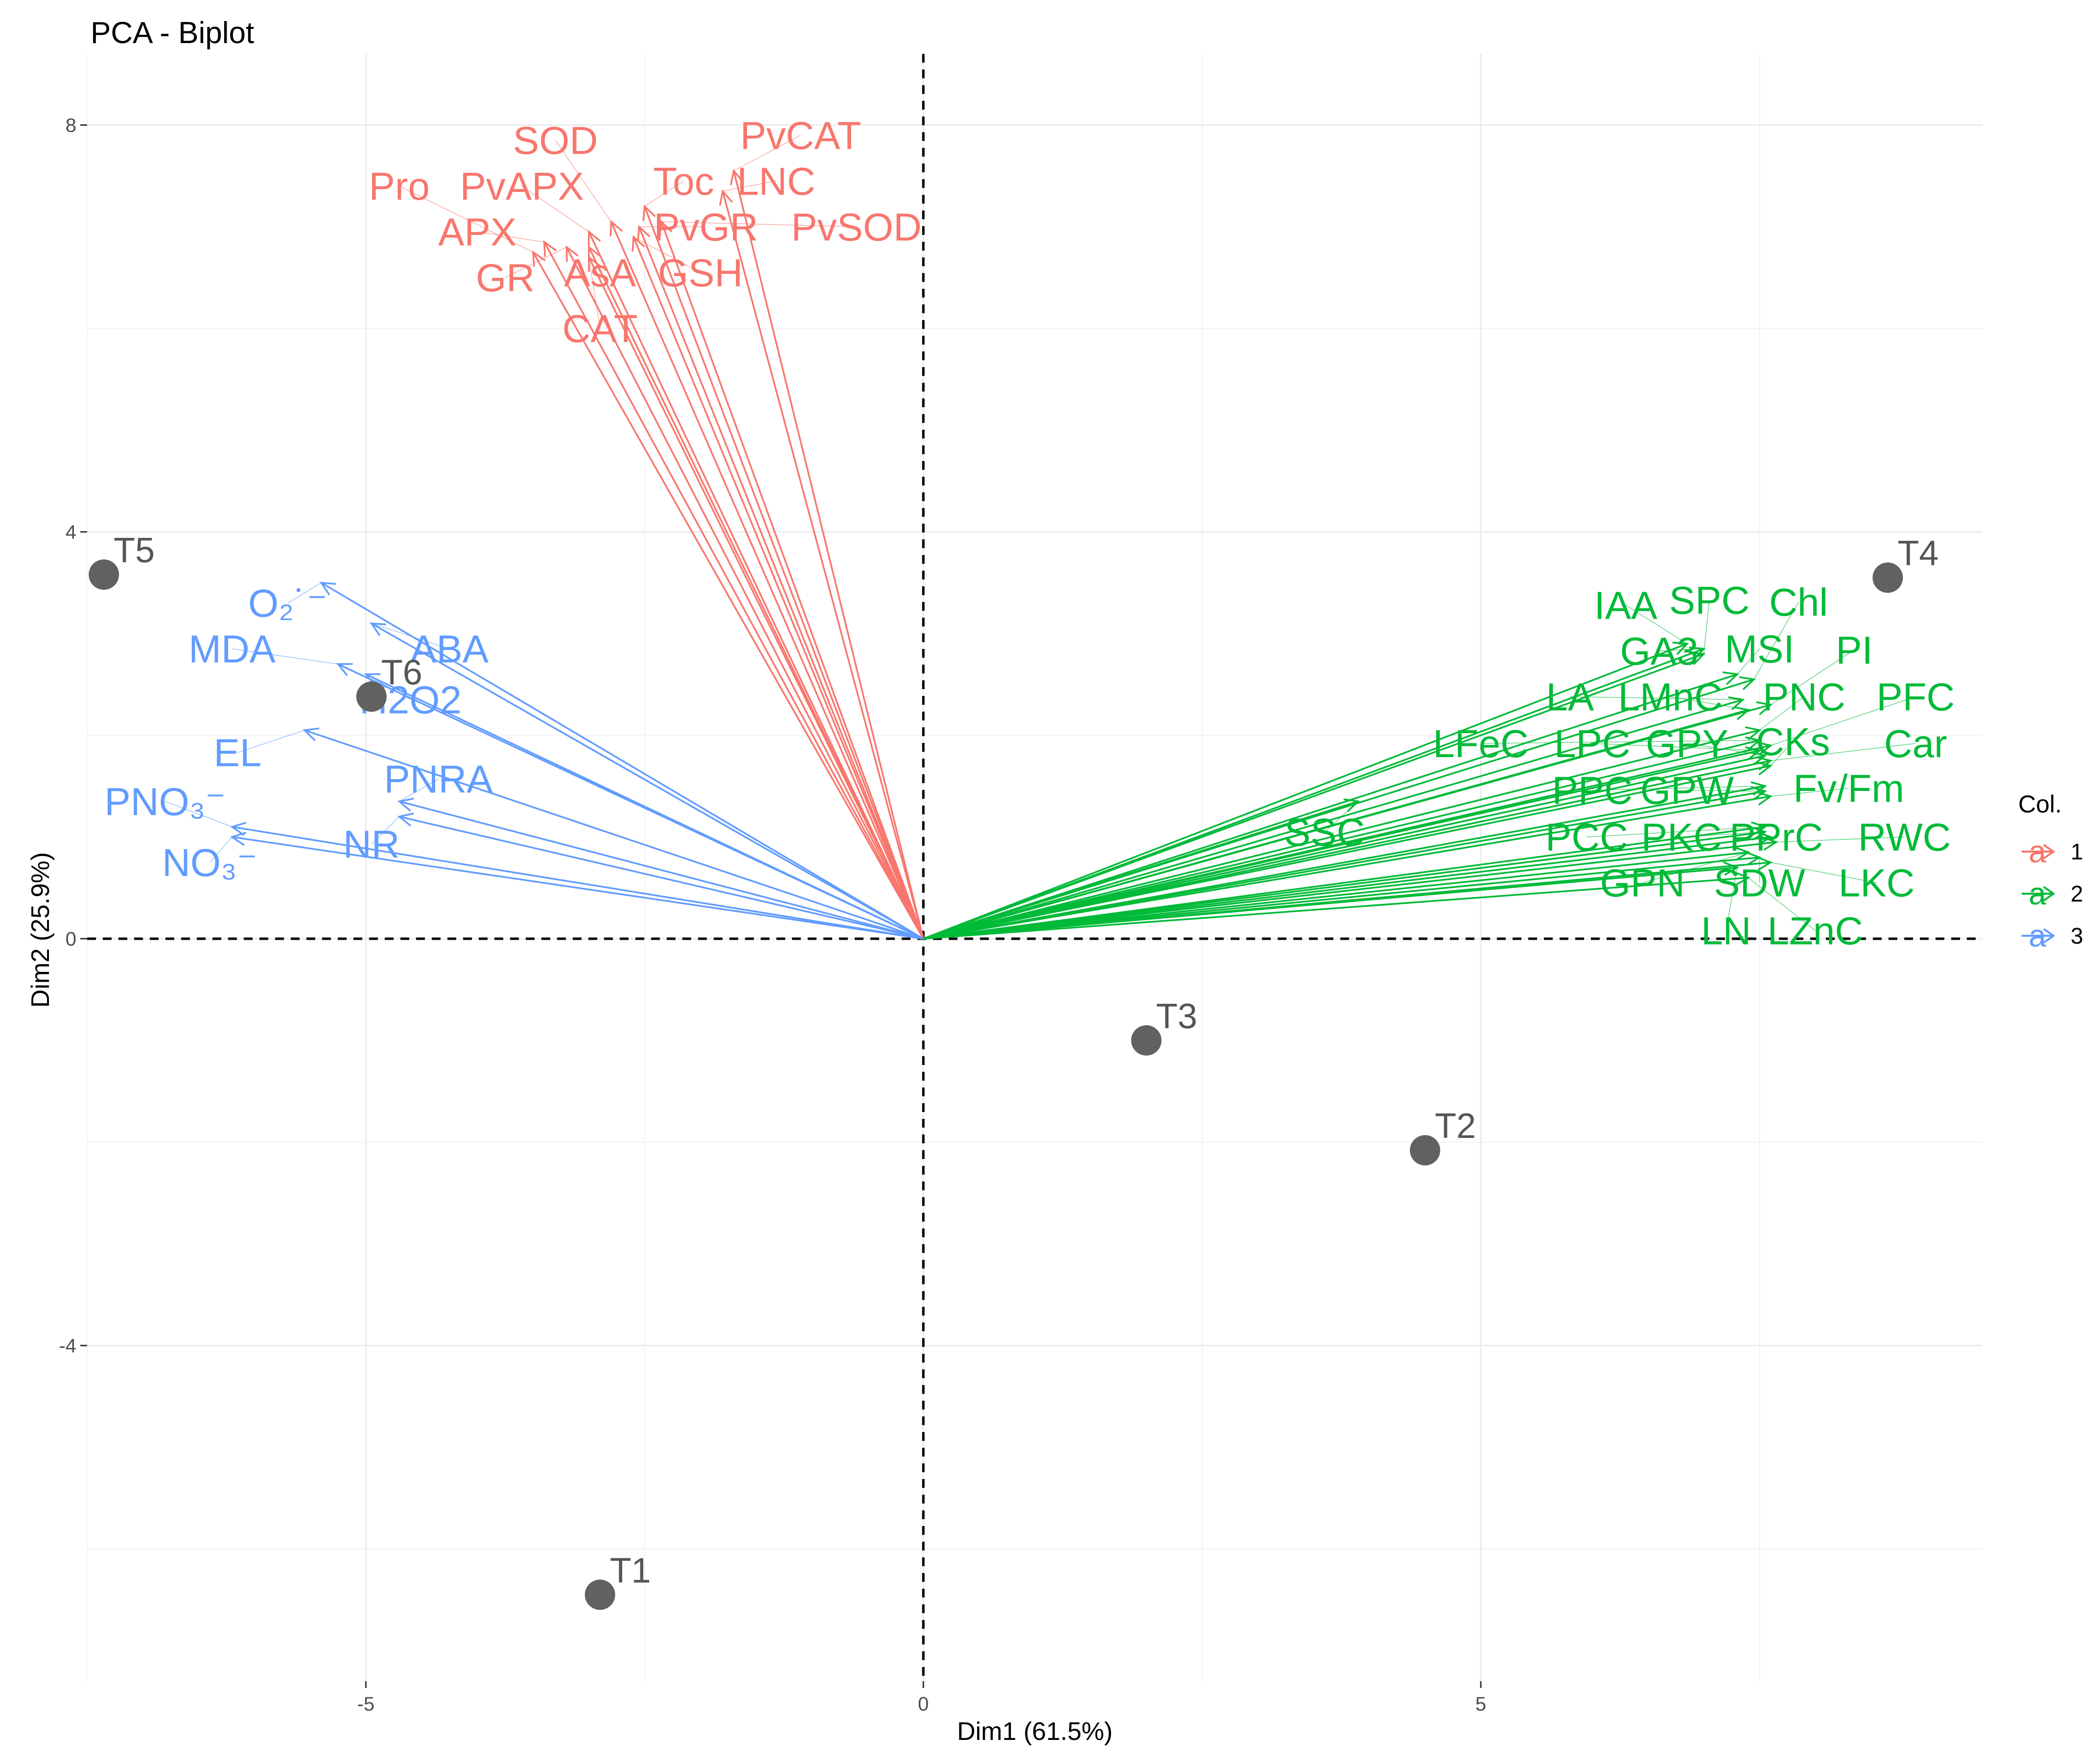 Image resolution: width=2100 pixels, height=1759 pixels. I want to click on variable-label: LZnC, so click(1816, 931).